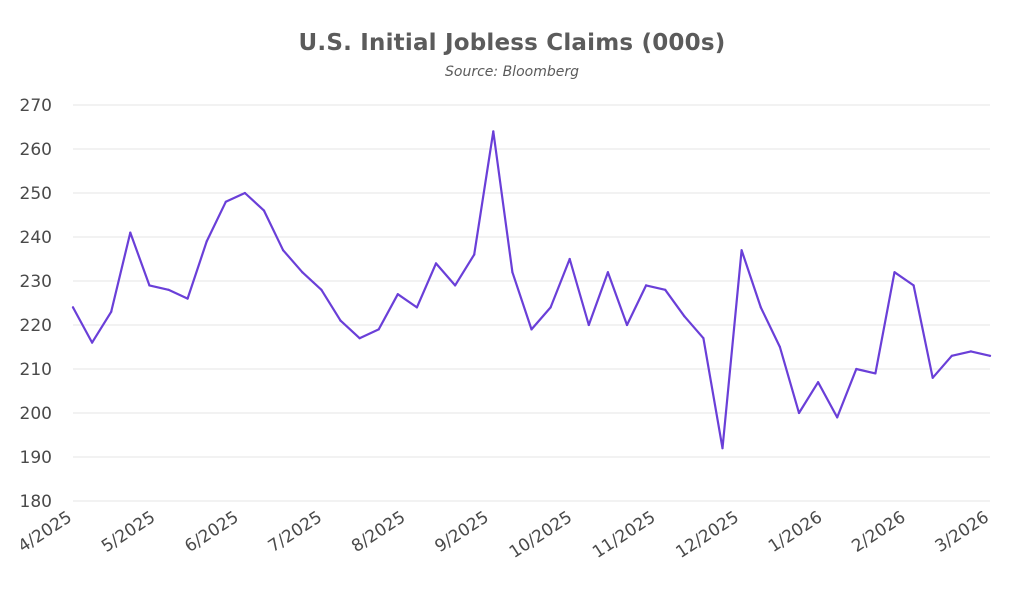  Describe the element at coordinates (36, 150) in the screenshot. I see `y-tick-label: 260` at that location.